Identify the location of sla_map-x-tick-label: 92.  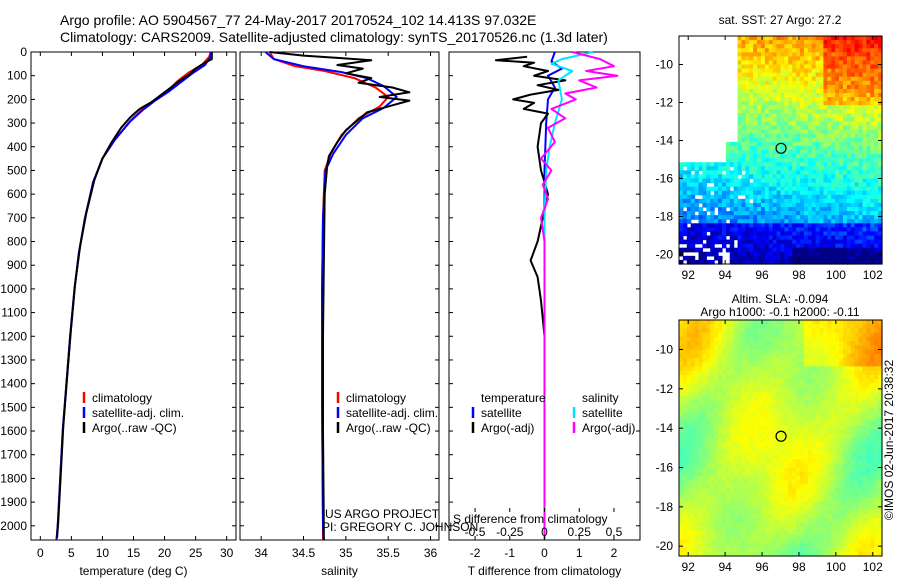
(689, 567).